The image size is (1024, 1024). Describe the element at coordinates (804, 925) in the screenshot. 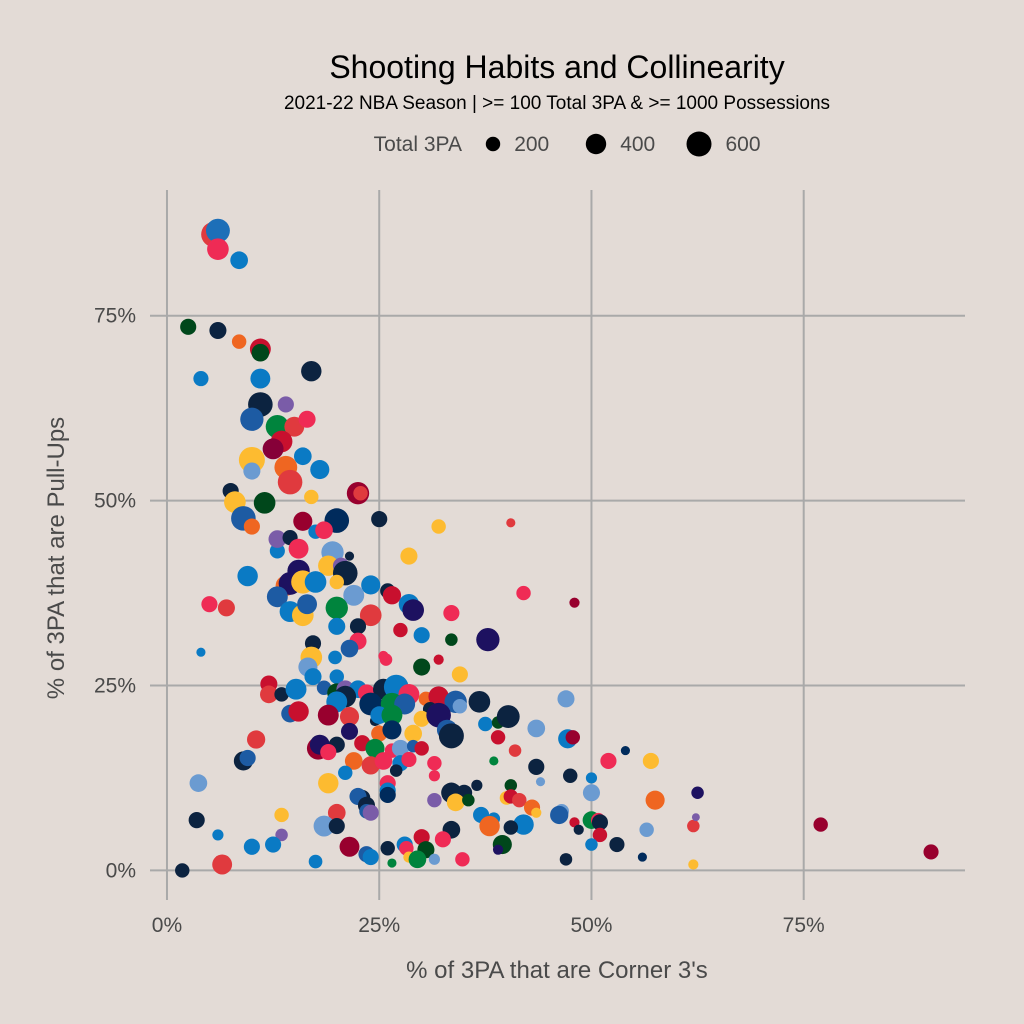

I see `x-tick-label: 75%` at that location.